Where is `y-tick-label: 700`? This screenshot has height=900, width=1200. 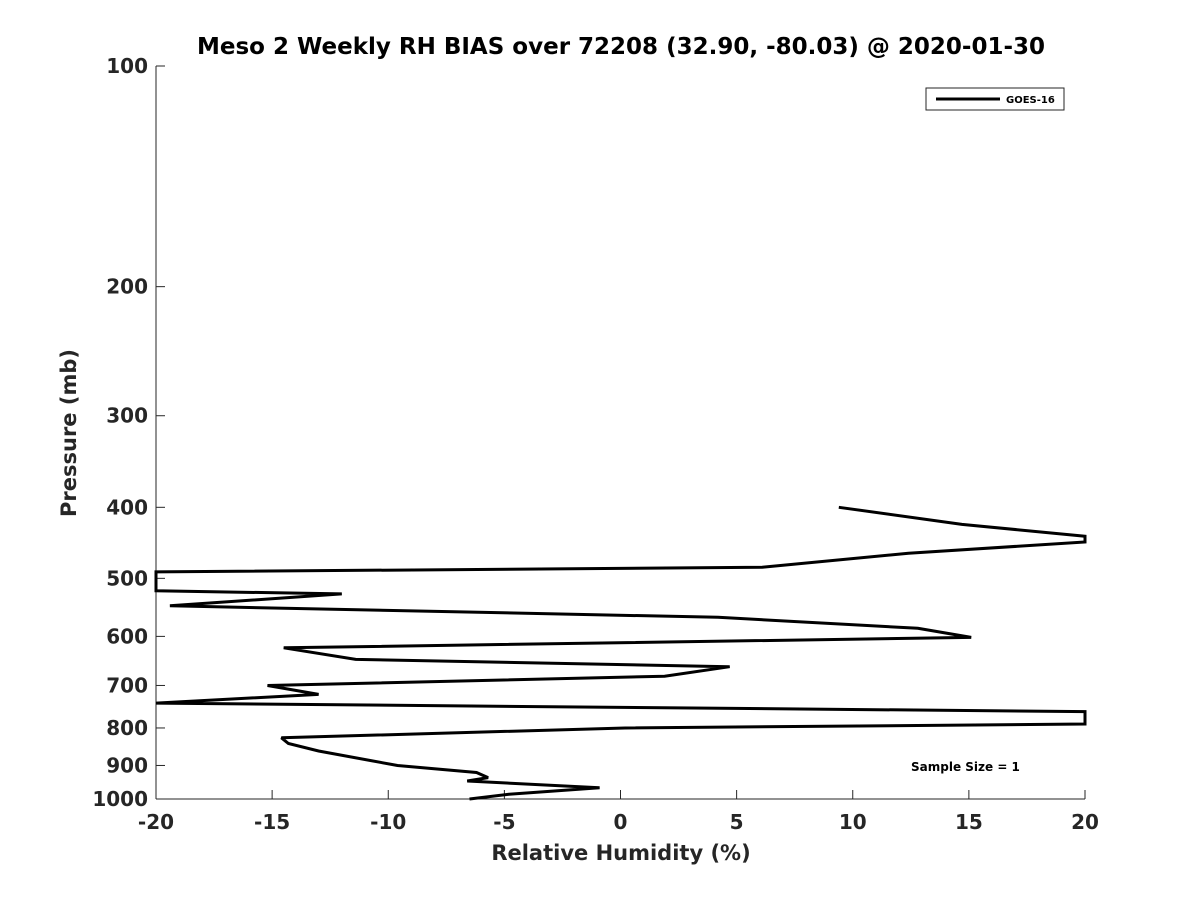
y-tick-label: 700 is located at coordinates (127, 685).